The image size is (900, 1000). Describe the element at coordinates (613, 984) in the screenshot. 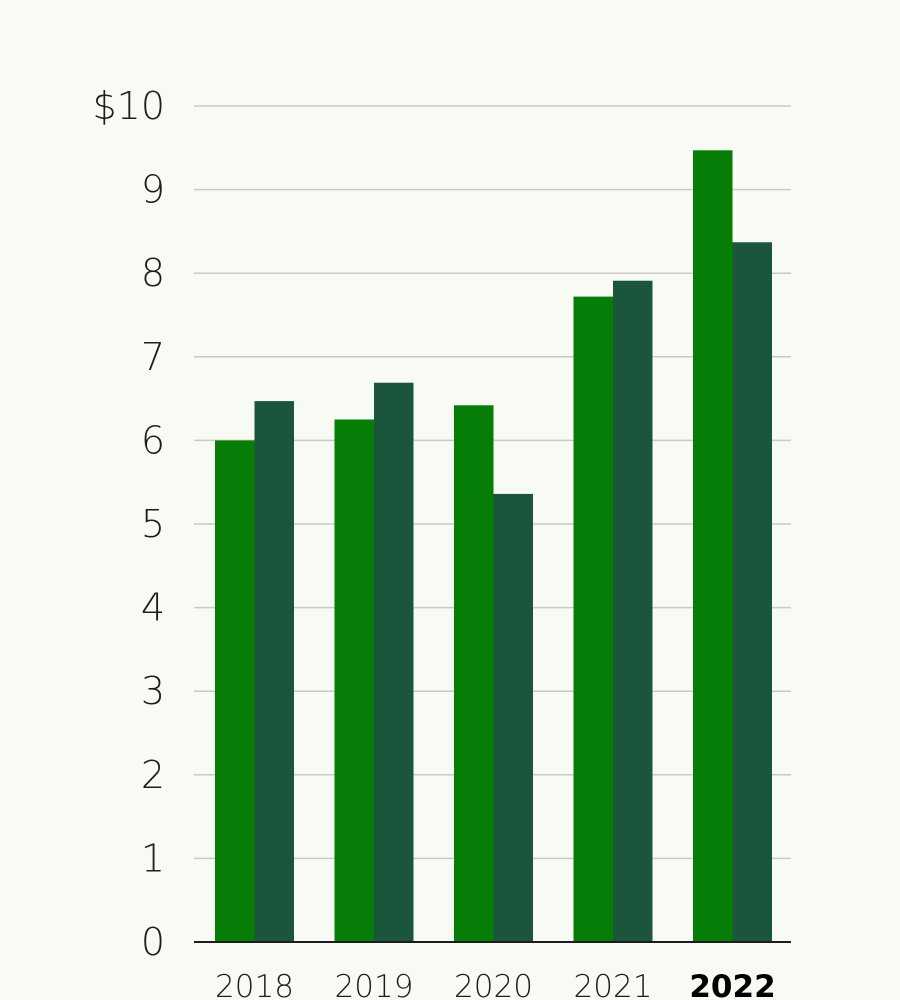

I see `x-tick-label-2021: 2021` at that location.